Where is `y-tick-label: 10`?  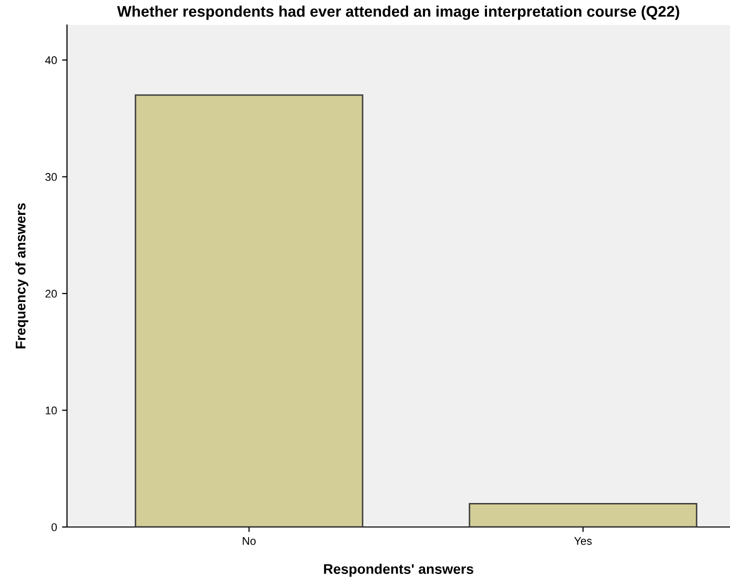 y-tick-label: 10 is located at coordinates (51, 410).